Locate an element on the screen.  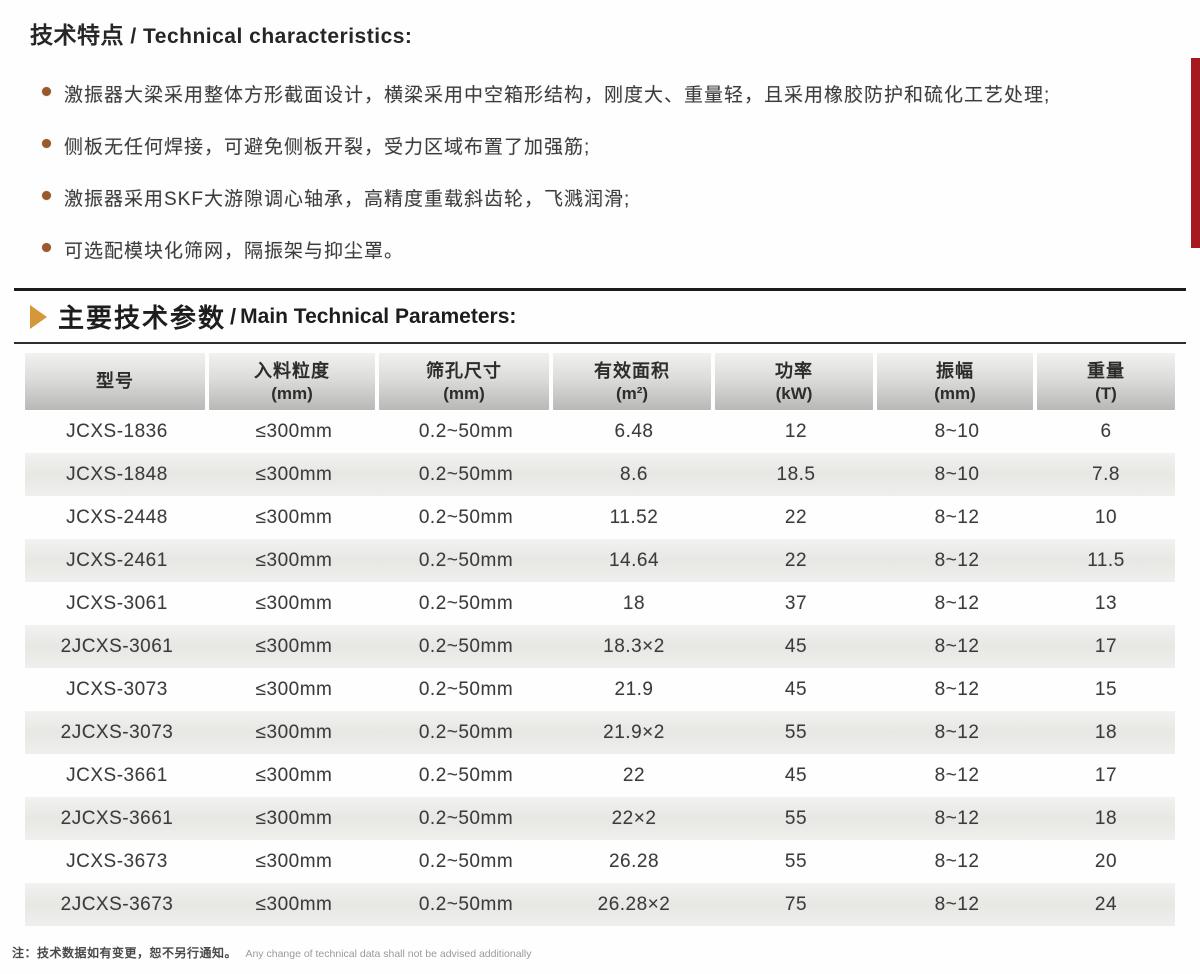
value-cell: 24 is located at coordinates (1106, 904).